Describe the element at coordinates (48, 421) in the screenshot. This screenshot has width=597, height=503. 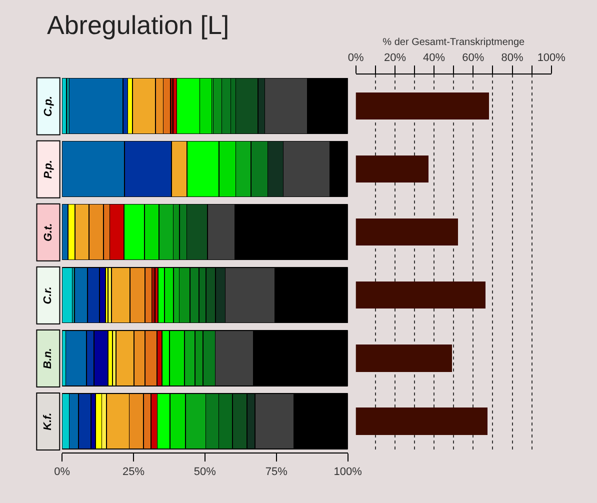
I see `y-tick-label: K.f.` at that location.